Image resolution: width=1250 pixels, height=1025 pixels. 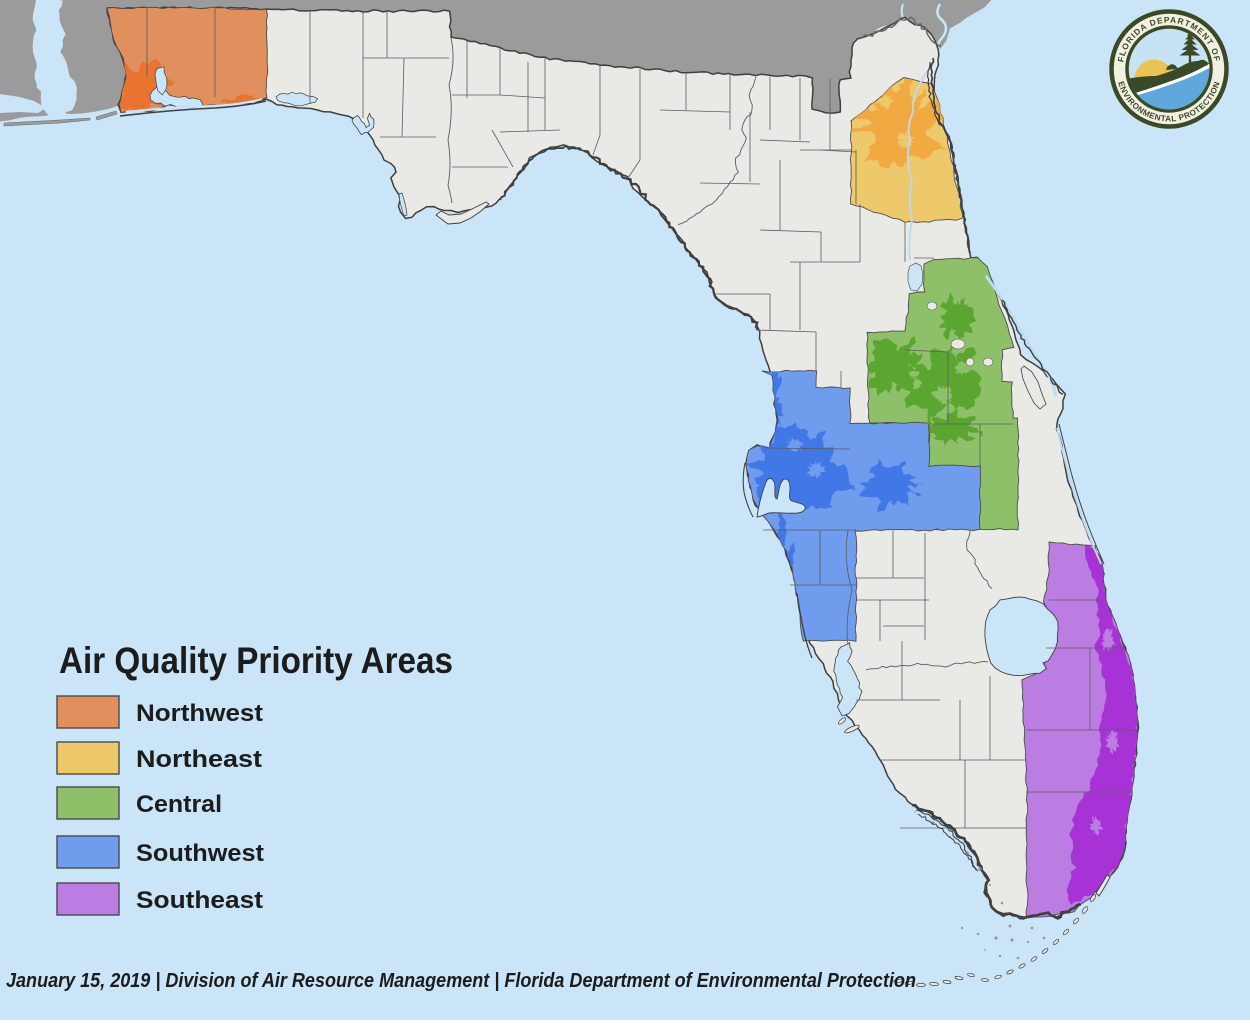 What do you see at coordinates (199, 759) in the screenshot?
I see `svg-text: Northeast` at bounding box center [199, 759].